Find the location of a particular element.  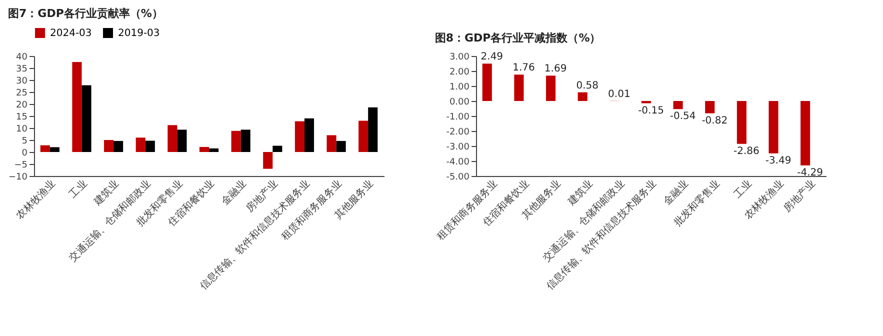

y-tick-label: 1.00 is located at coordinates (459, 87).